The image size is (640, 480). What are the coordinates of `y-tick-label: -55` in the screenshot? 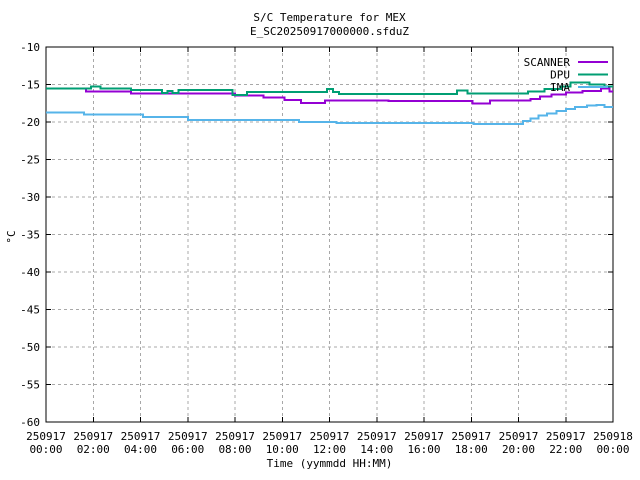 It's located at (30, 385).